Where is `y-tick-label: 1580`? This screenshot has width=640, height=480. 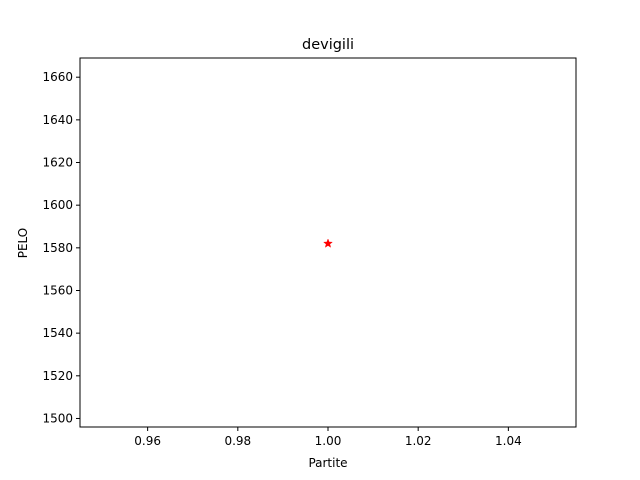
y-tick-label: 1580 is located at coordinates (57, 248).